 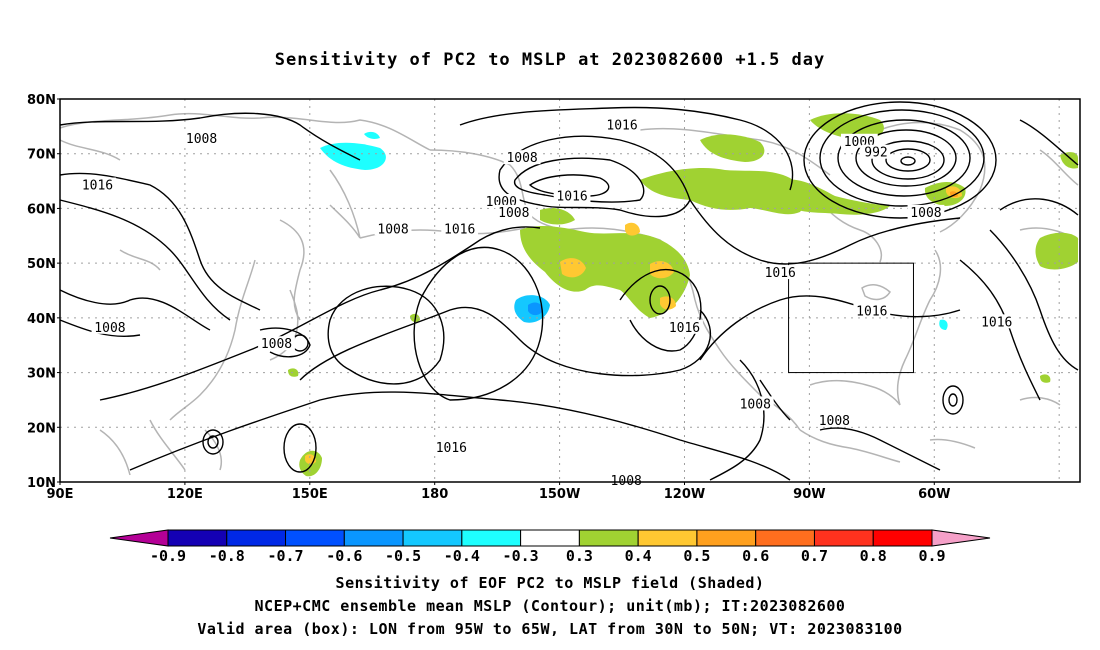 What do you see at coordinates (943, 324) in the screenshot?
I see `negative-shading` at bounding box center [943, 324].